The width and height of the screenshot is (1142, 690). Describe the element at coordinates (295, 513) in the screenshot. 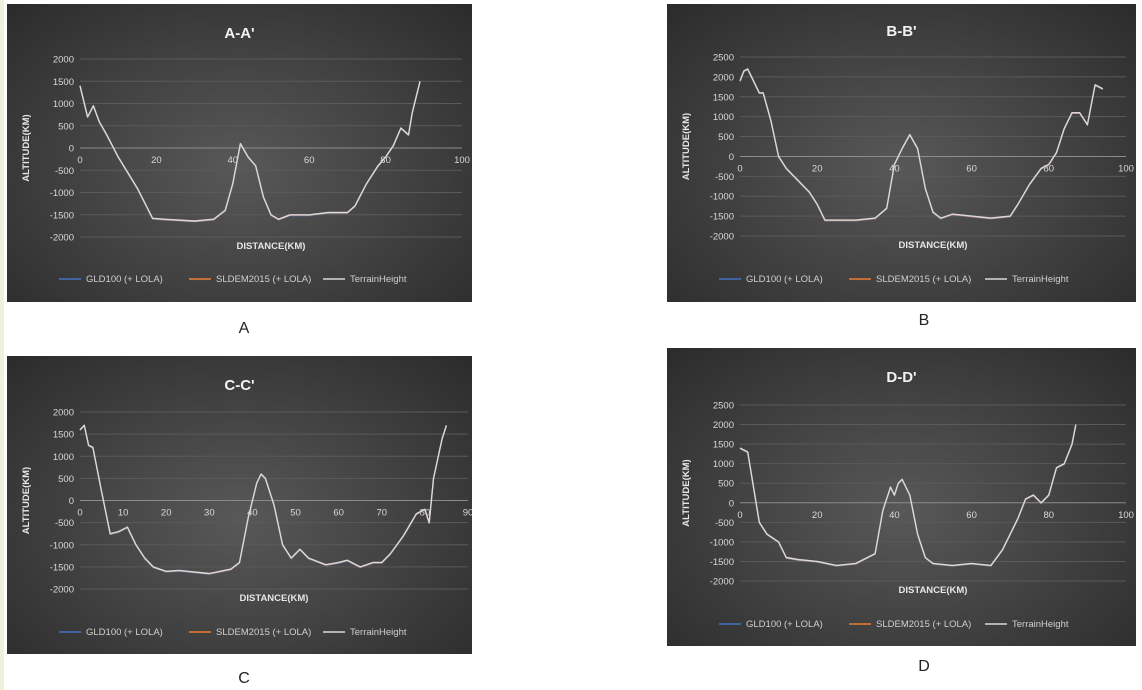

I see `x-tick-label: 50` at that location.